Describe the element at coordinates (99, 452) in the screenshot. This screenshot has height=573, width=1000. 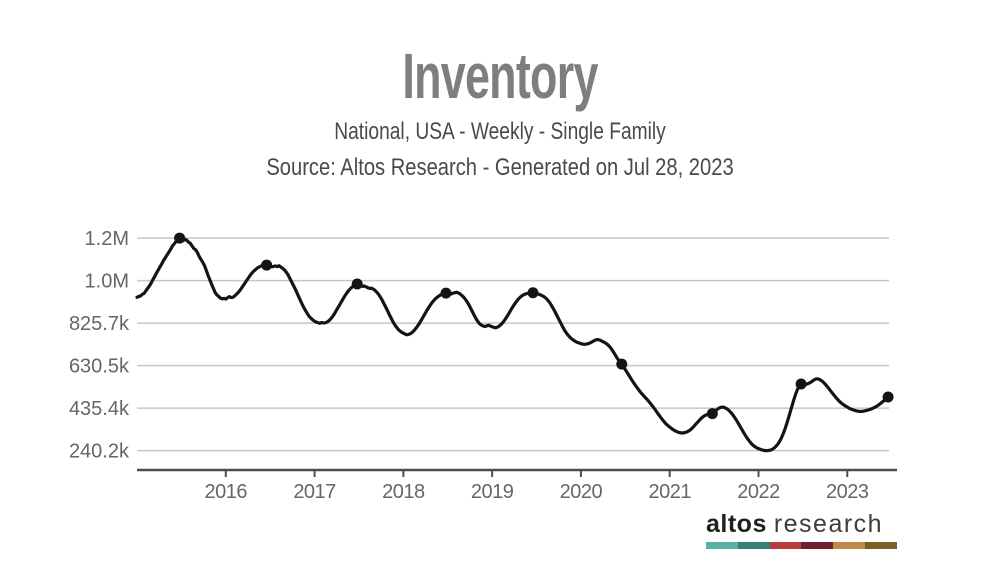
I see `y-tick-label: 240.2k` at that location.